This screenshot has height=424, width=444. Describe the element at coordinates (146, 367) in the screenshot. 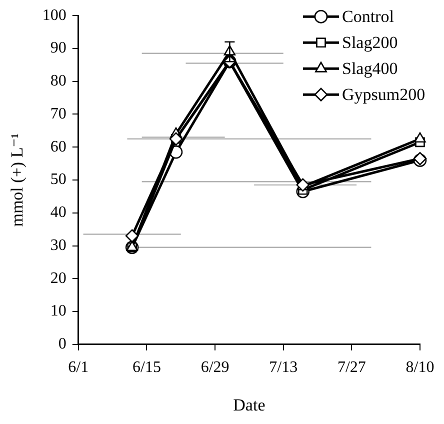

I see `x-tick-label: 6/15` at that location.